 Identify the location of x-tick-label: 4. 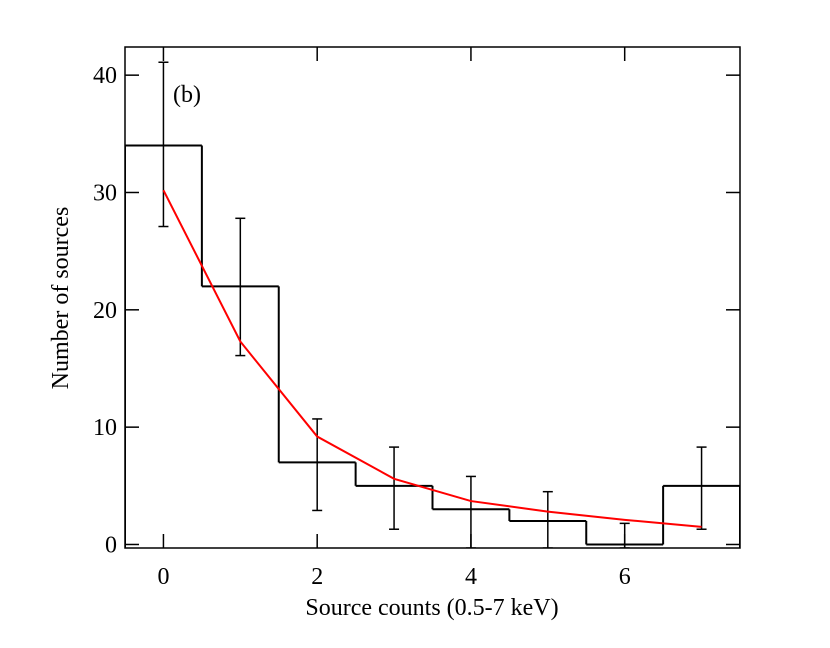
(471, 577).